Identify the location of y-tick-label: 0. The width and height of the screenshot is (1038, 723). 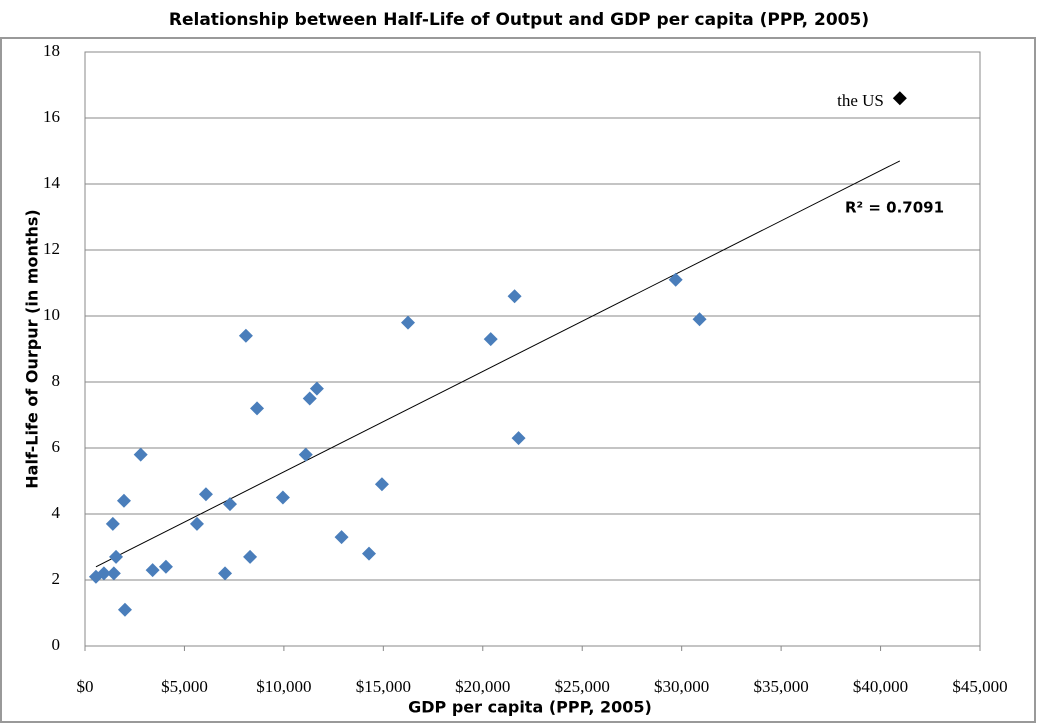
(56, 644).